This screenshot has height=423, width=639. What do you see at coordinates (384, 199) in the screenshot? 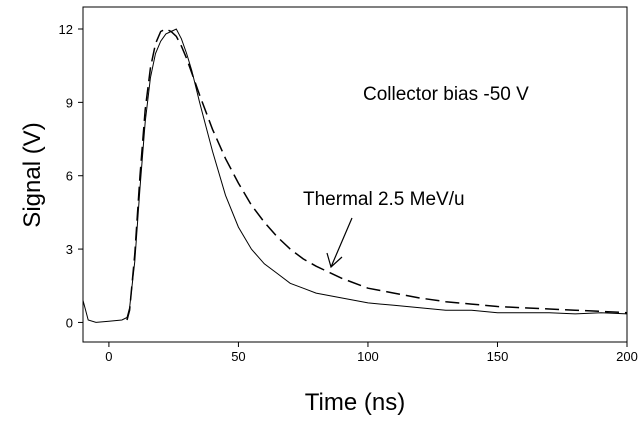
I see `annotation: Thermal 2.5 MeV/u` at bounding box center [384, 199].